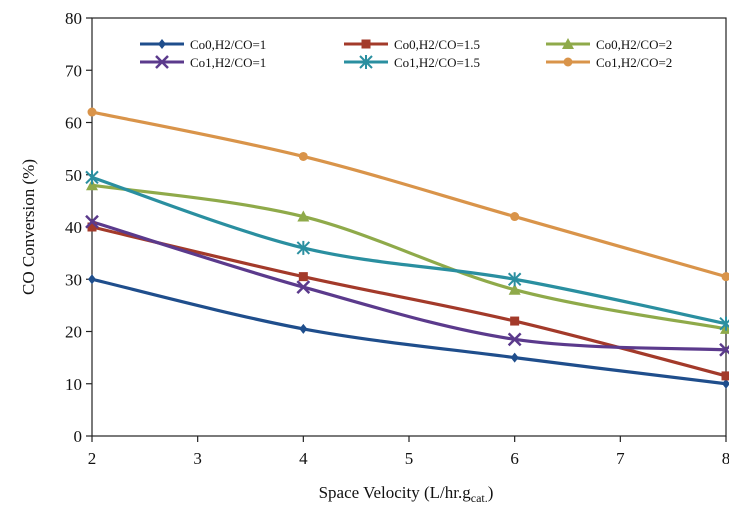 The image size is (729, 505). Describe the element at coordinates (725, 458) in the screenshot. I see `x-tick-label: 8` at that location.